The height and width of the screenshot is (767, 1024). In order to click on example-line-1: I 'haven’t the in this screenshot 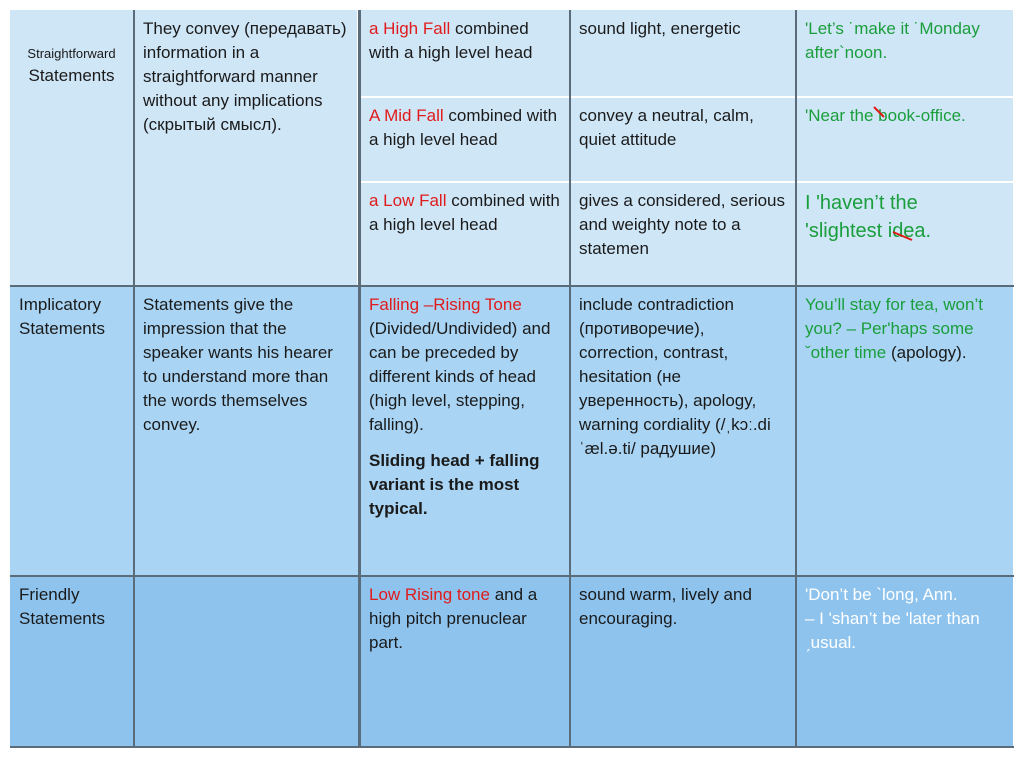, I will do `click(861, 203)`.